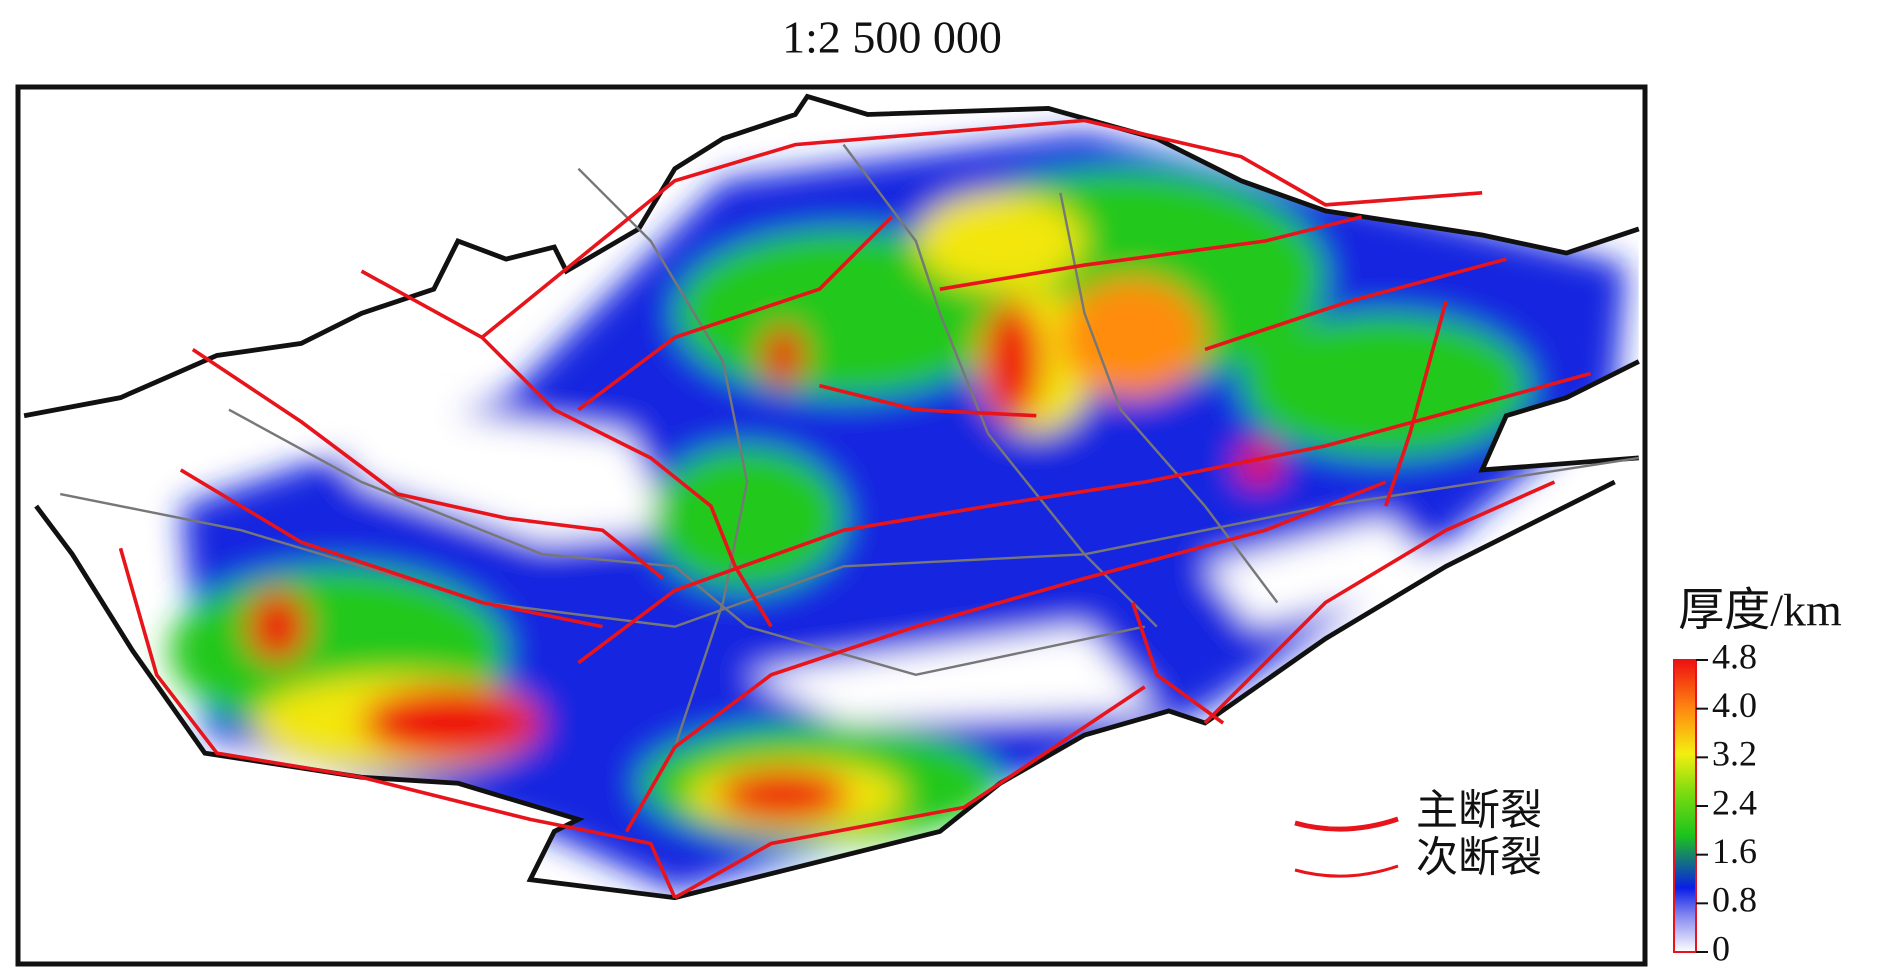  What do you see at coordinates (1479, 859) in the screenshot?
I see `legend-label: 次断裂` at bounding box center [1479, 859].